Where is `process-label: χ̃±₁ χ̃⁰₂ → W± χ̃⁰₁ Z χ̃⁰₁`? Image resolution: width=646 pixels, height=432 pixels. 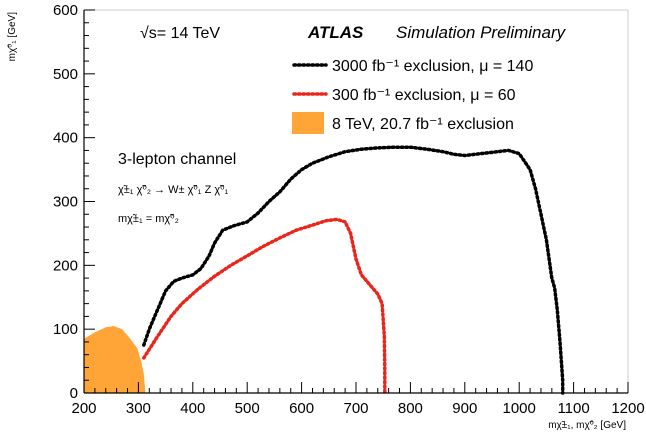 process-label: χ̃±₁ χ̃⁰₂ → W± χ̃⁰₁ Z χ̃⁰₁ is located at coordinates (173, 190).